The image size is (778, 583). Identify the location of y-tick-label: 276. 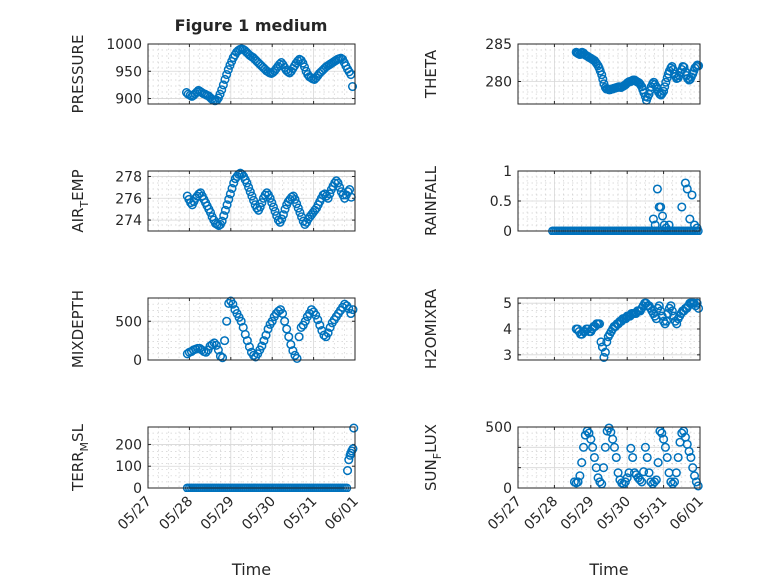
(128, 199).